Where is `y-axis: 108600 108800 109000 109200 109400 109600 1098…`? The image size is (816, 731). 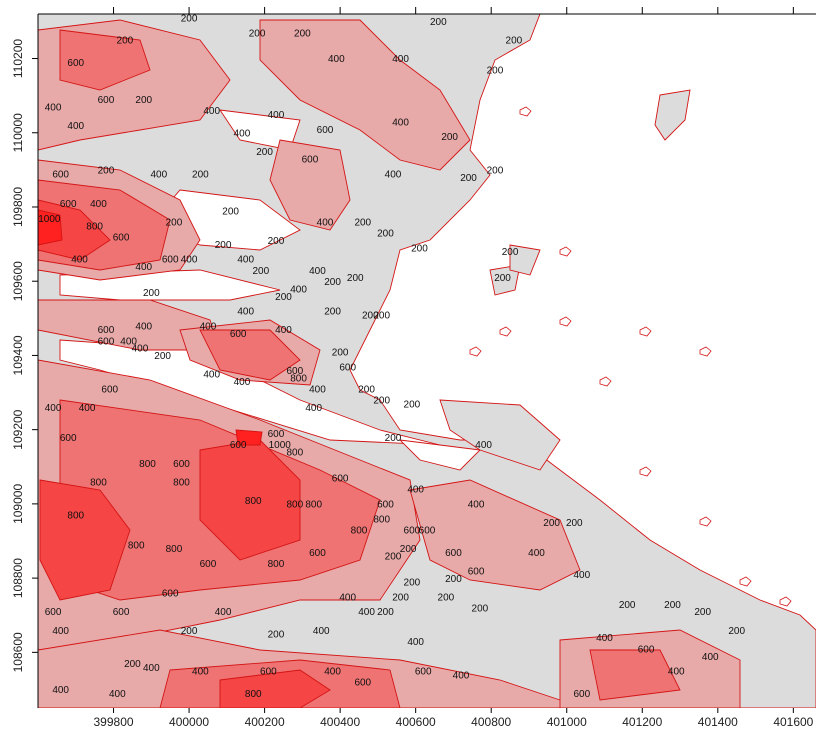 y-axis: 108600 108800 109000 109200 109400 109600 1098… is located at coordinates (24, 355).